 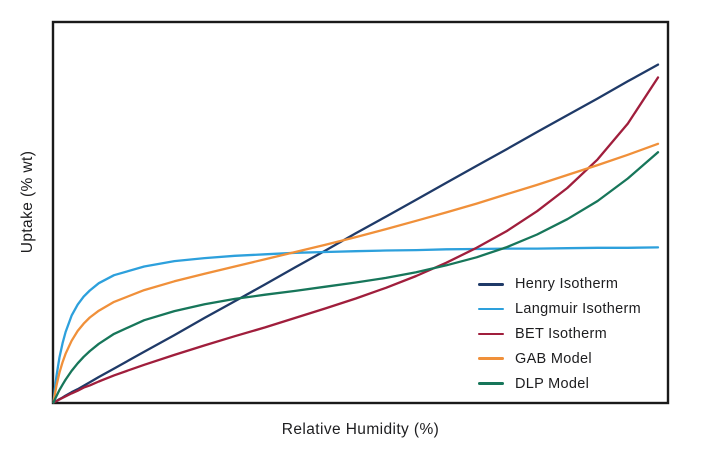 I want to click on legend-item-dlp: DLP Model, so click(x=559, y=383).